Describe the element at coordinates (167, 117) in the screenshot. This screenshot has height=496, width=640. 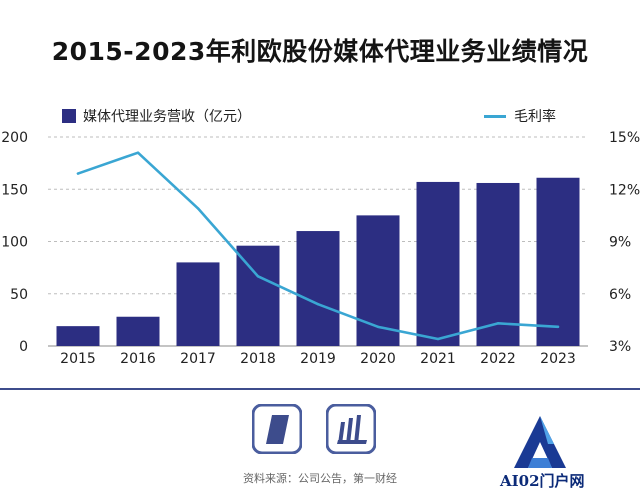
I see `legend-label-revenue: 媒体代理业务营收（亿元）` at that location.